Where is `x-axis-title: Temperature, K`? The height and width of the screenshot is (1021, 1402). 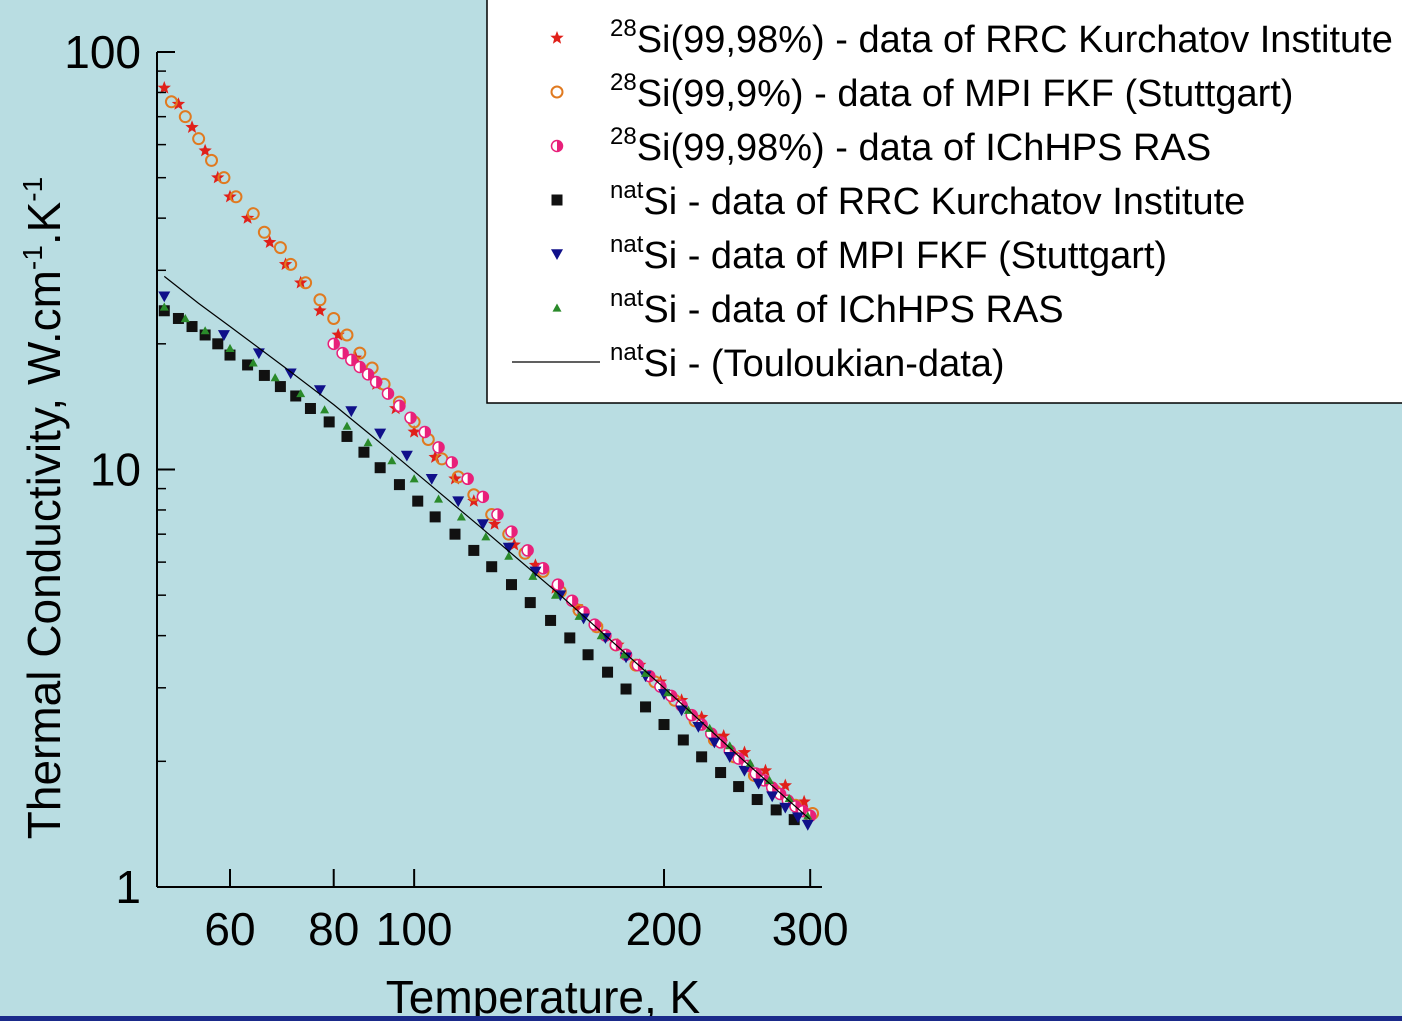 x-axis-title: Temperature, K is located at coordinates (543, 996).